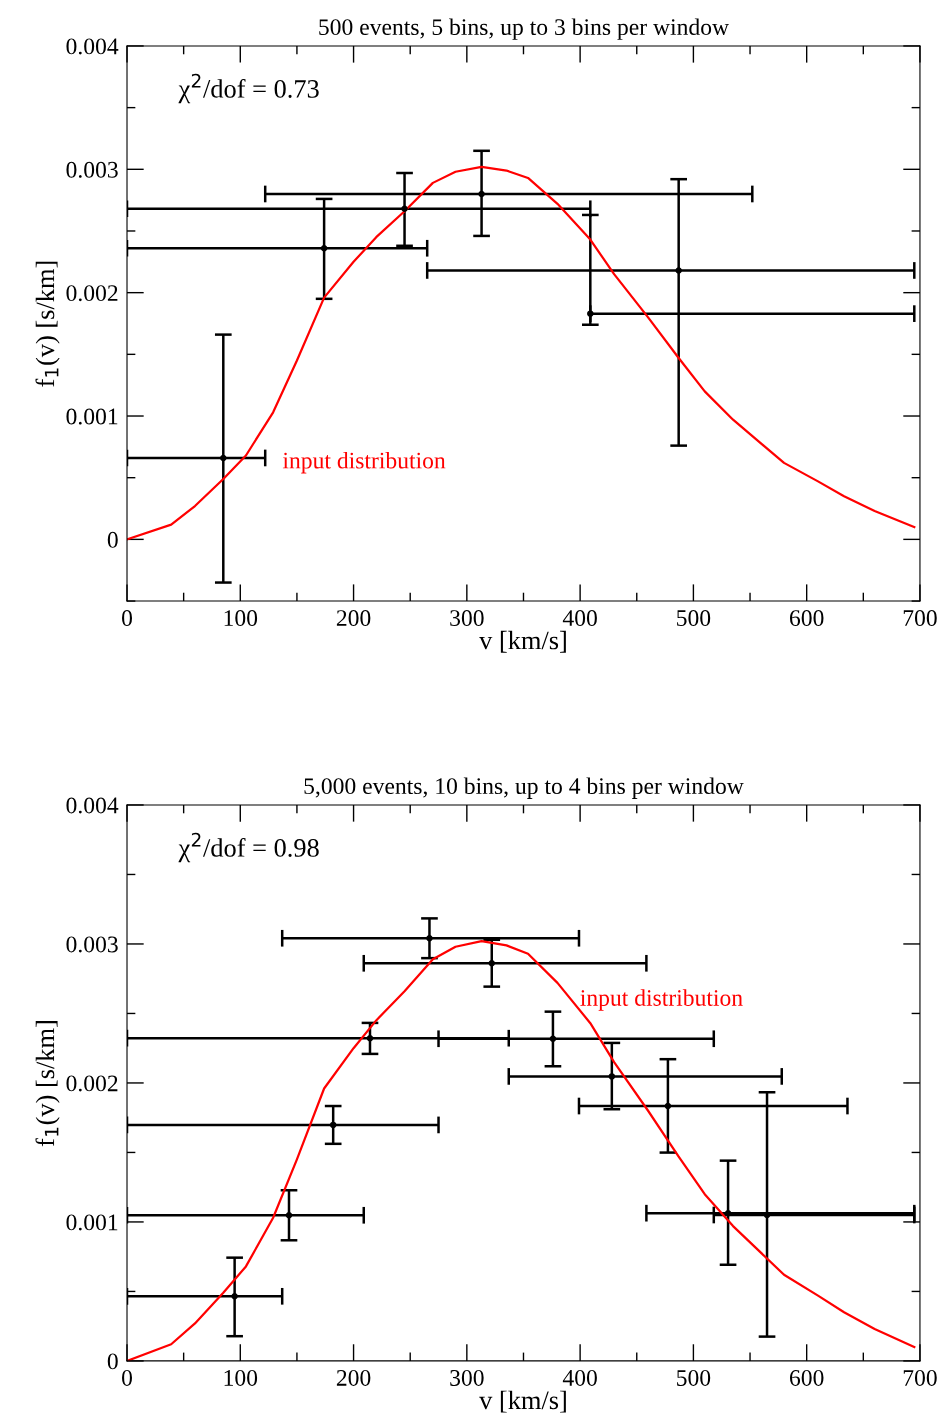  What do you see at coordinates (248, 847) in the screenshot?
I see `annotation: χ$^{2}$/dof = 0.98` at bounding box center [248, 847].